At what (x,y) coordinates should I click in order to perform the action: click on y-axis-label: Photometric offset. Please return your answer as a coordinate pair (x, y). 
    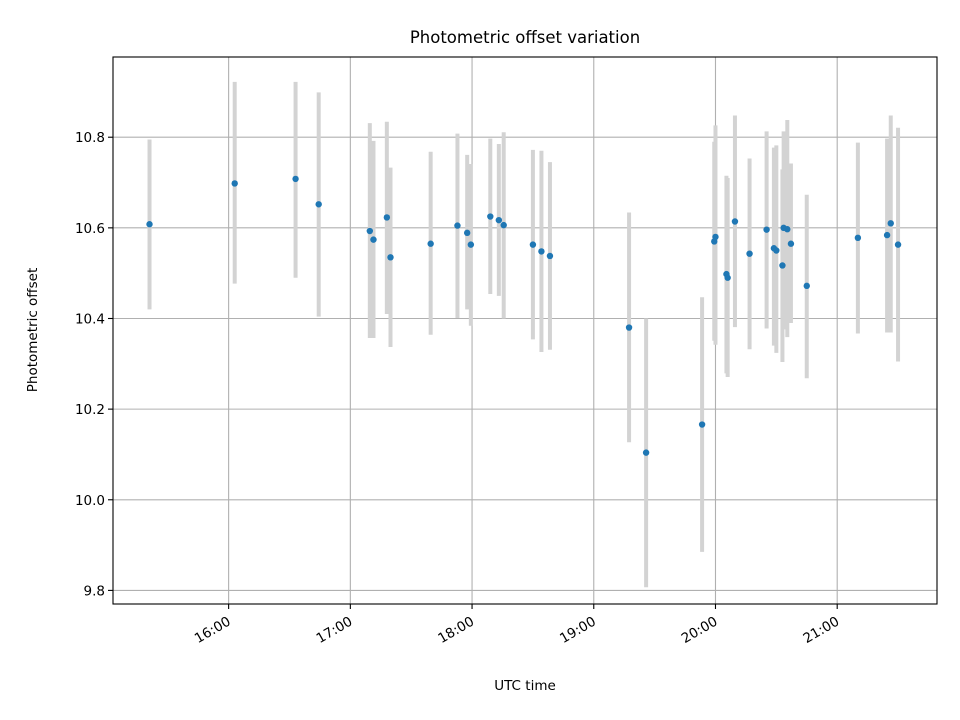
    Looking at the image, I should click on (33, 330).